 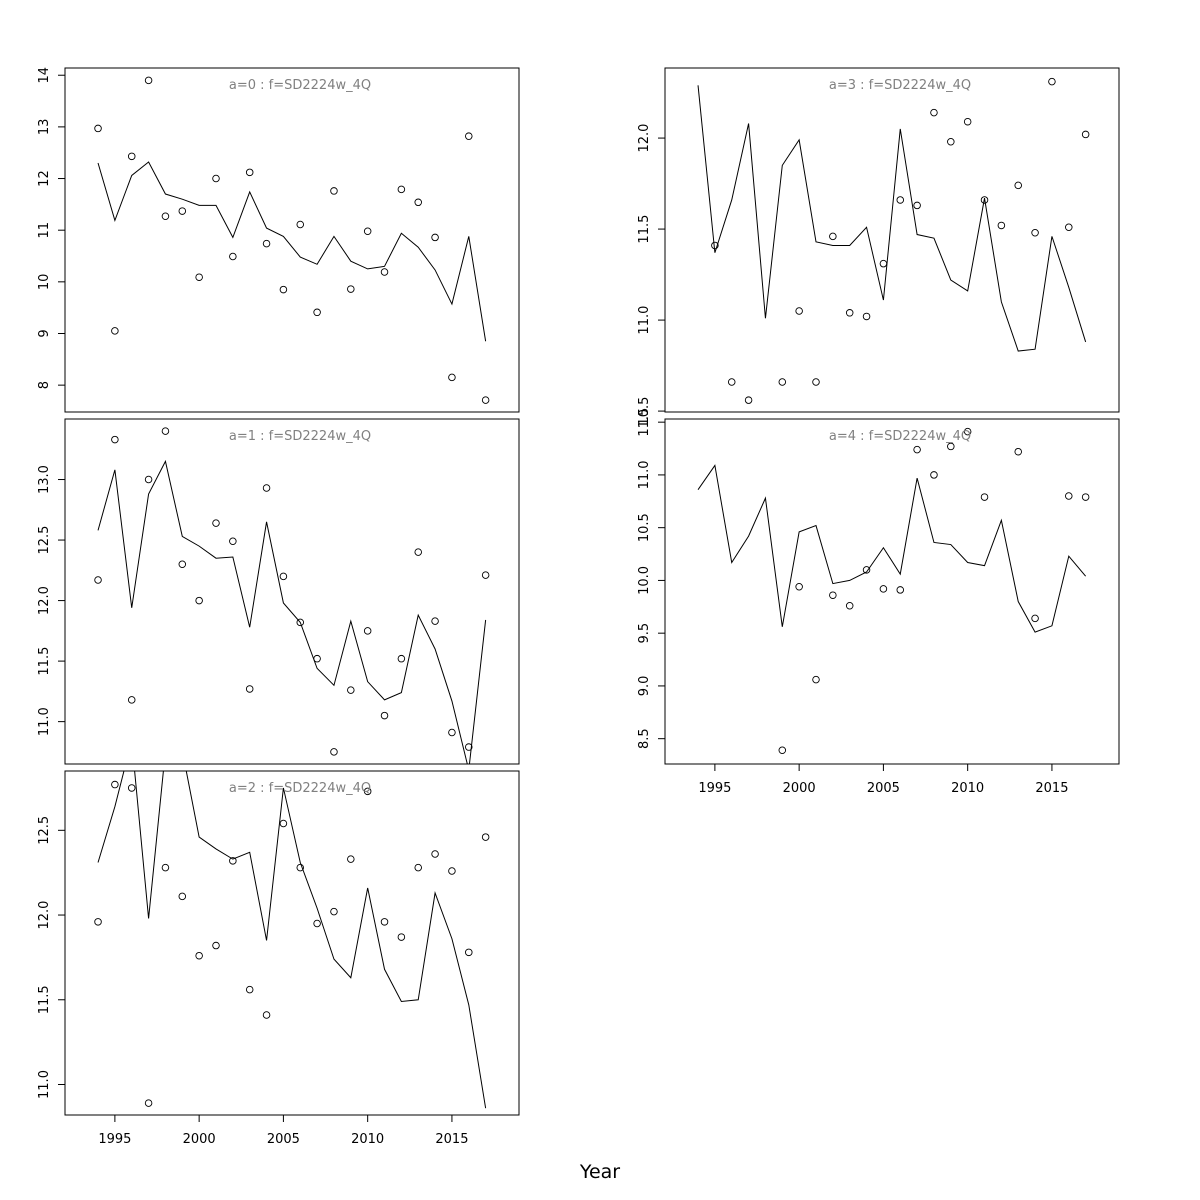 What do you see at coordinates (283, 1139) in the screenshot?
I see `x-tick-label: 2005` at bounding box center [283, 1139].